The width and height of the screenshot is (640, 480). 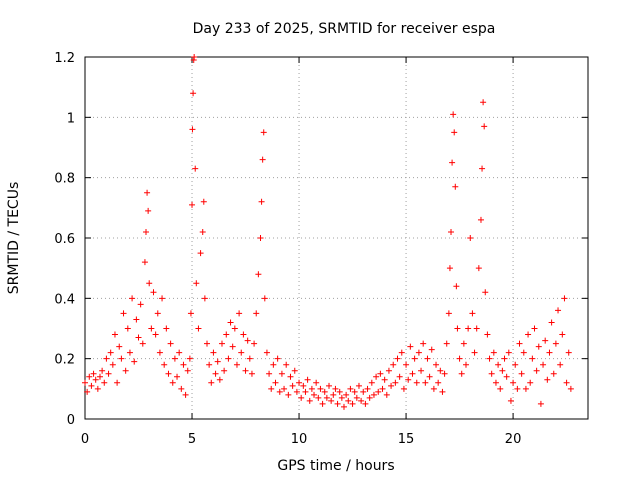 What do you see at coordinates (85, 439) in the screenshot?
I see `x-tick-label: 0` at bounding box center [85, 439].